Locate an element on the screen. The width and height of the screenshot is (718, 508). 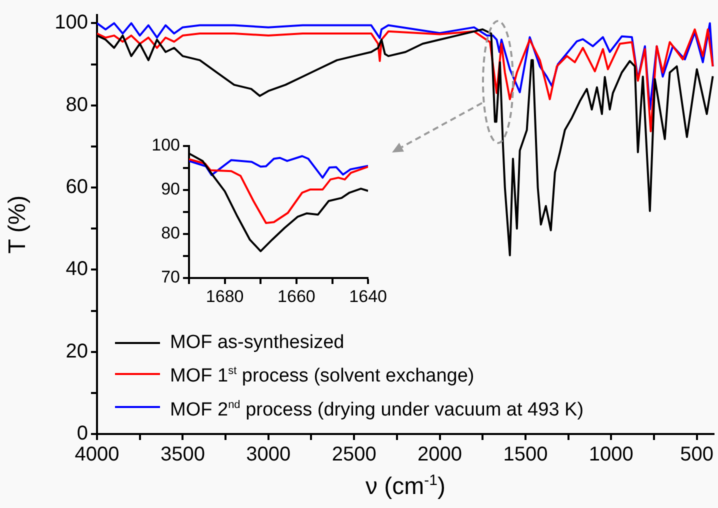
y-tick-label: 0 is located at coordinates (82, 433).